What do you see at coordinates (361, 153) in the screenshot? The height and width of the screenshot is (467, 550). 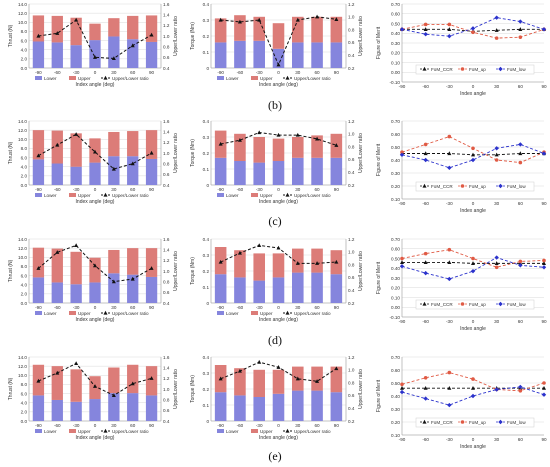 I see `row-c-torque-y2-axis-title: Upper/Lower ratio` at bounding box center [361, 153].